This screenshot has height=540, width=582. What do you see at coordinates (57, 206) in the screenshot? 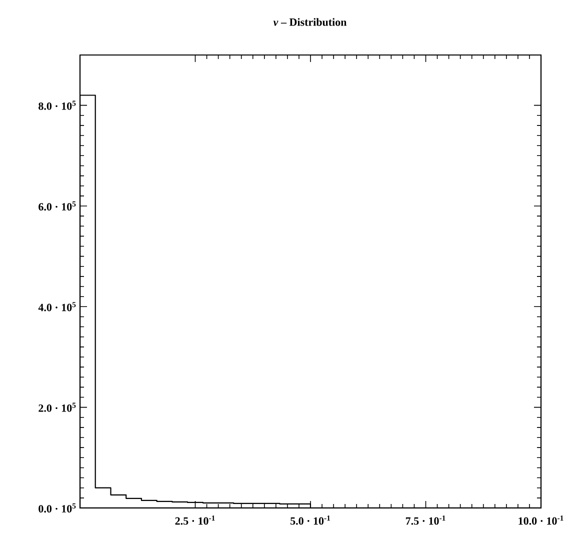
I see `y-tick-label: 6.0 · 10$^{5}$` at bounding box center [57, 206].